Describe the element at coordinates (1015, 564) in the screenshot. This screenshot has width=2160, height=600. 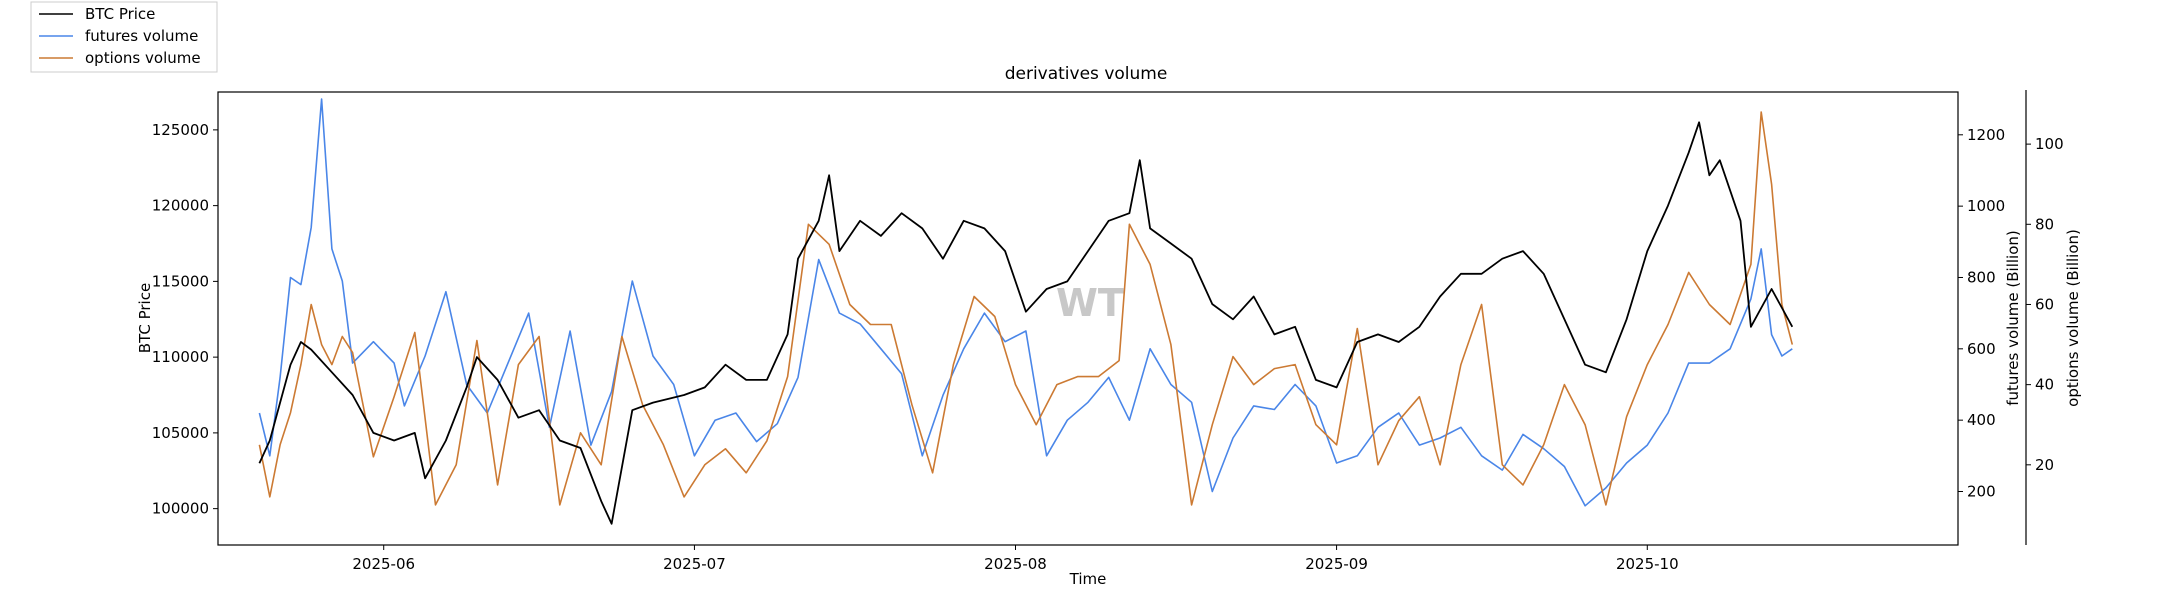
I see `x-tick-label: 2025-08` at that location.